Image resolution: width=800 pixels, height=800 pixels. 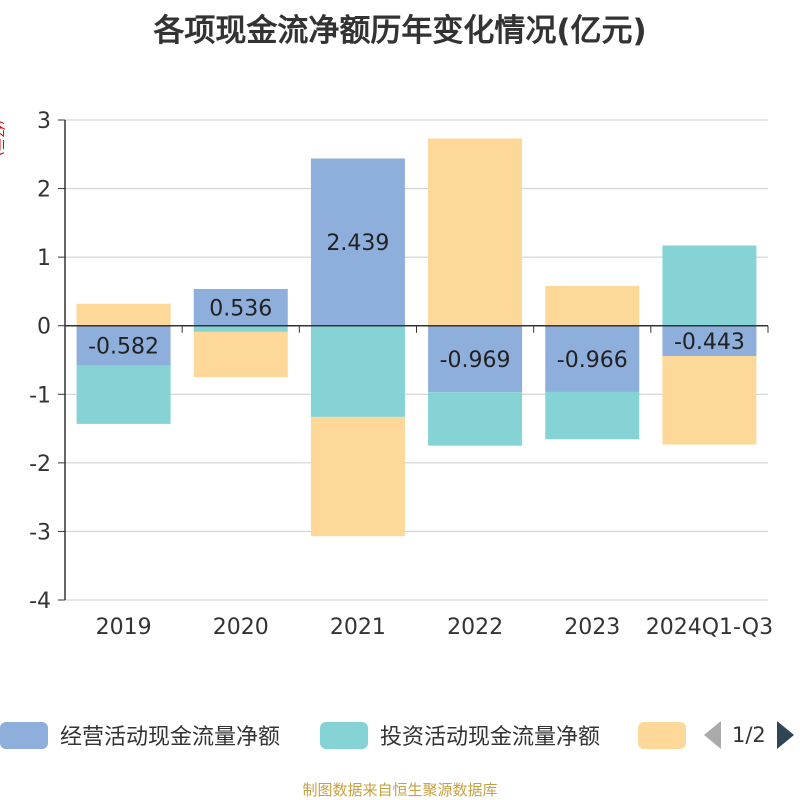 What do you see at coordinates (712, 735) in the screenshot?
I see `legend-prev-icon` at bounding box center [712, 735].